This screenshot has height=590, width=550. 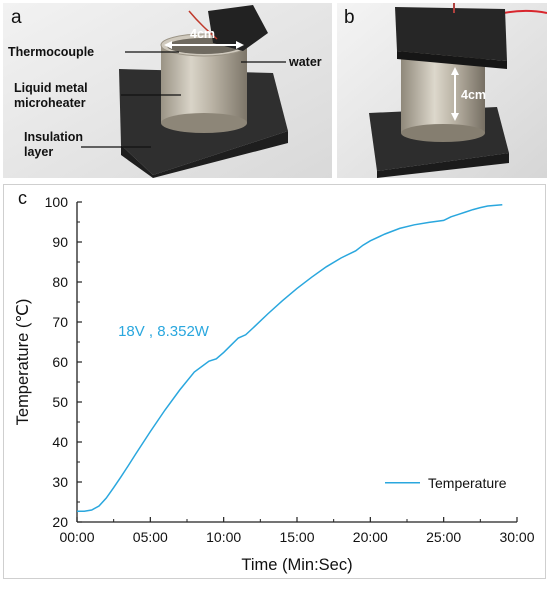 I want to click on panel-a-letter: a, so click(x=16, y=17).